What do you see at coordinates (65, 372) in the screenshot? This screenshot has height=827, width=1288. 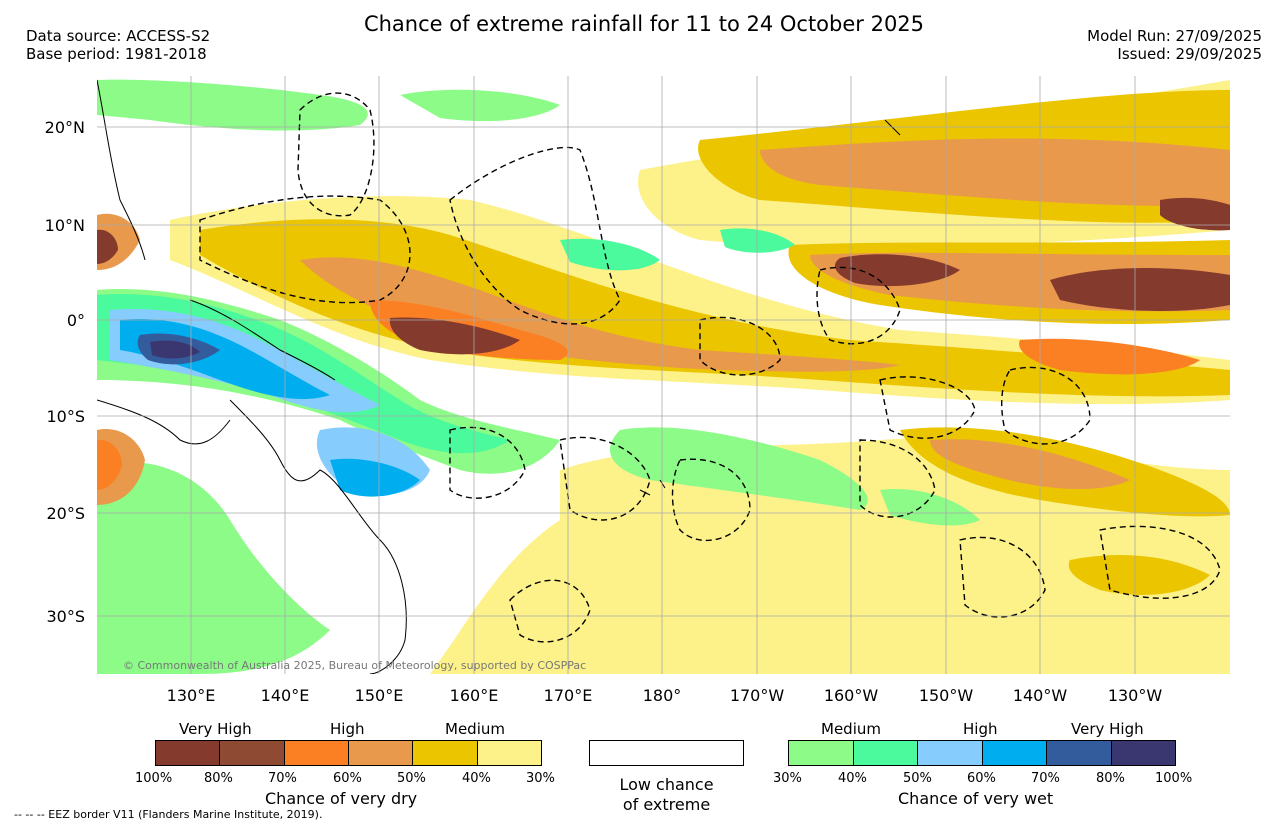 I see `latitude-labels: 20°N 10°N 0° 10°S 20°S 30°S` at bounding box center [65, 372].